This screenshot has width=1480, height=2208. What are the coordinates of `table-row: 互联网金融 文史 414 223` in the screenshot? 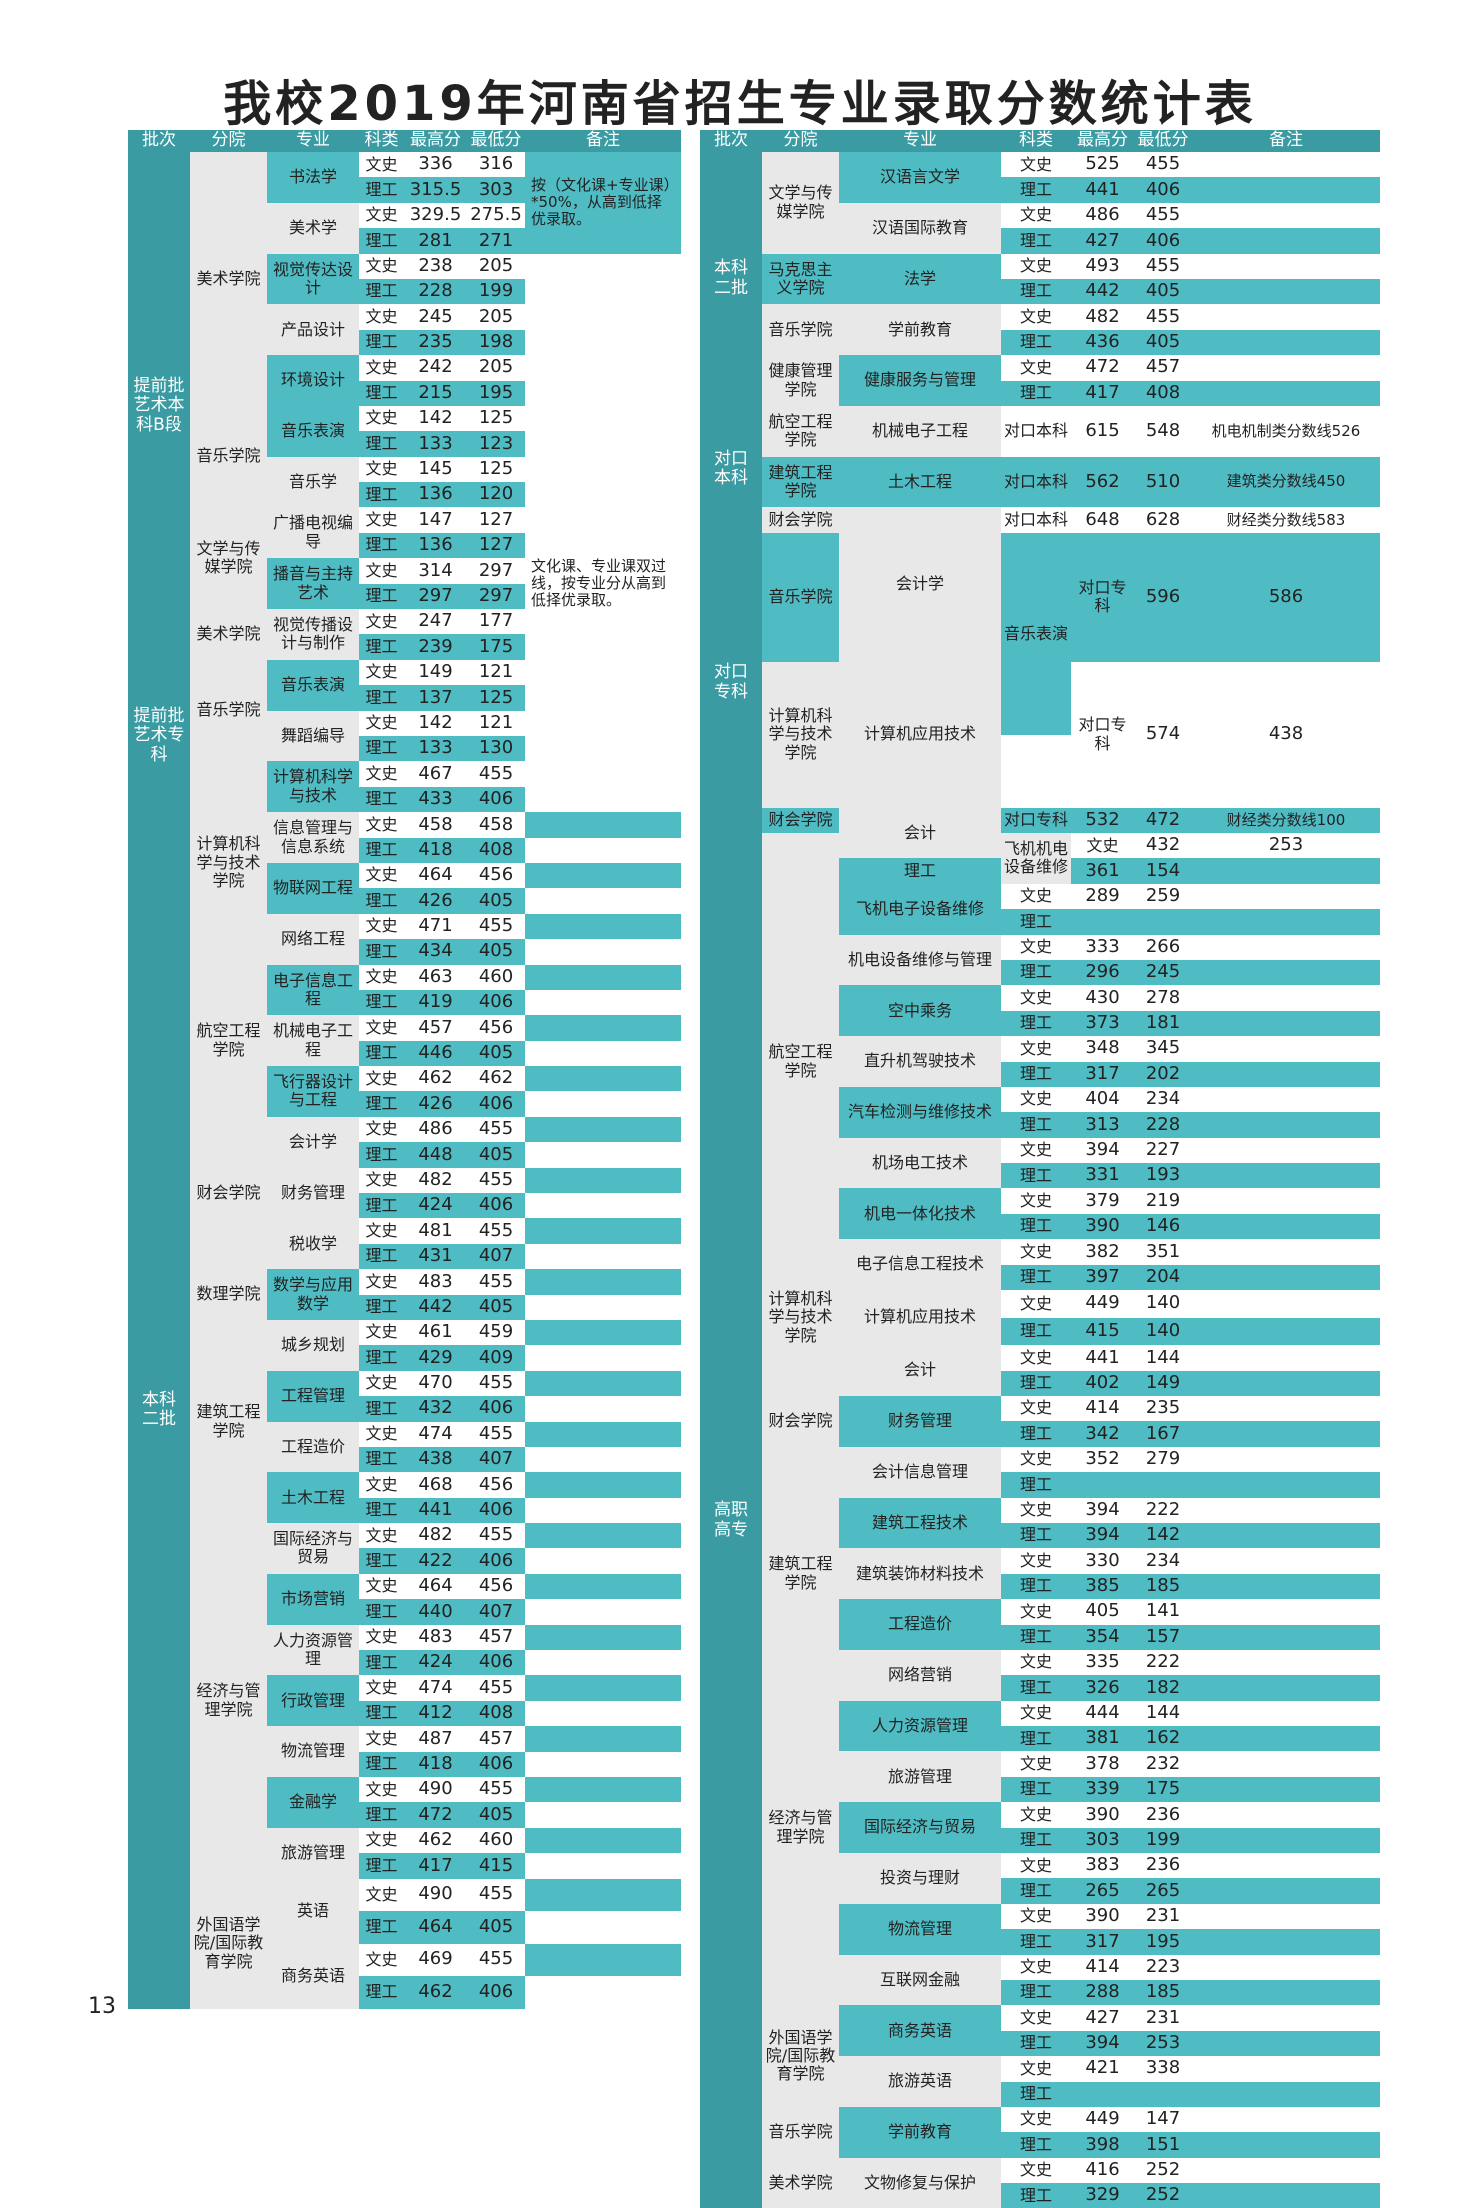 It's located at (1040, 1980).